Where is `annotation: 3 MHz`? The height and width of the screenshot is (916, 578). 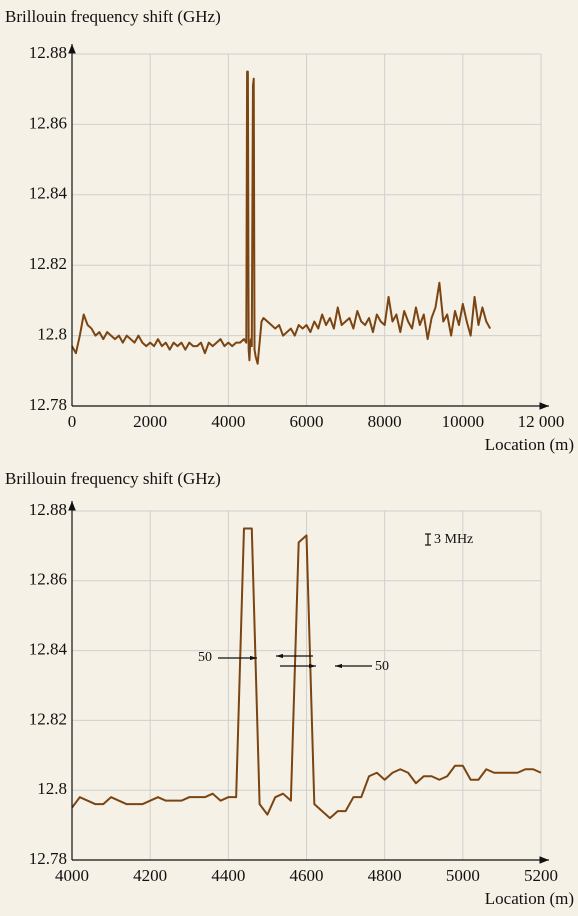
annotation: 3 MHz is located at coordinates (453, 539).